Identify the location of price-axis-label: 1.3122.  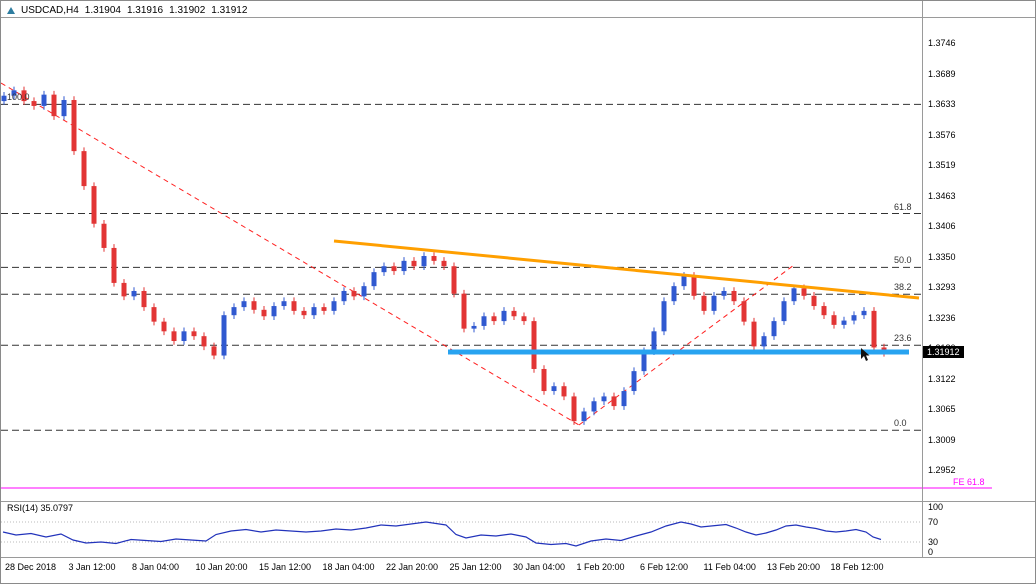
(942, 378).